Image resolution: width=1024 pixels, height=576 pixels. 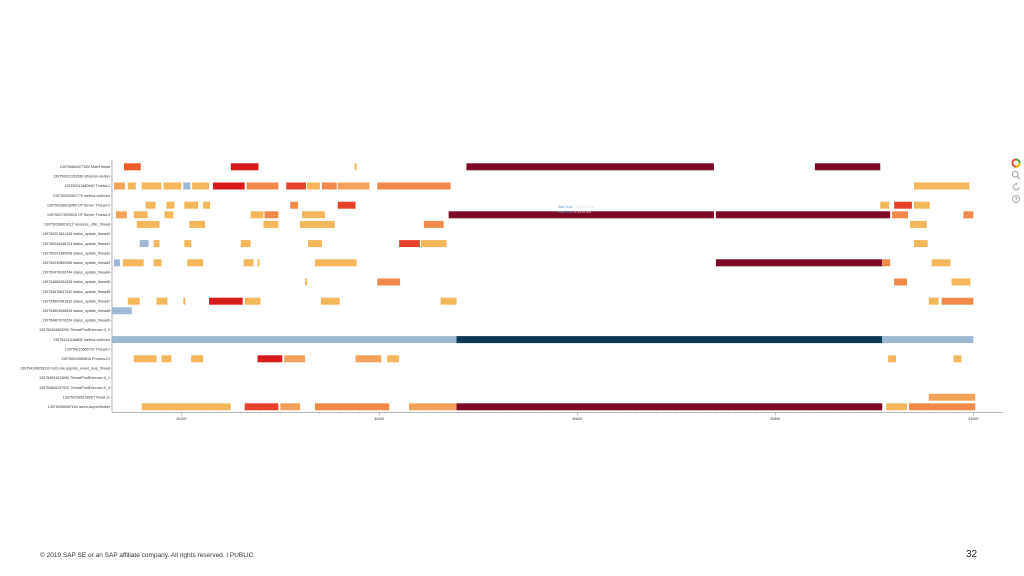 I want to click on row-label: 139754141168832 metrics-collector, so click(x=82, y=340).